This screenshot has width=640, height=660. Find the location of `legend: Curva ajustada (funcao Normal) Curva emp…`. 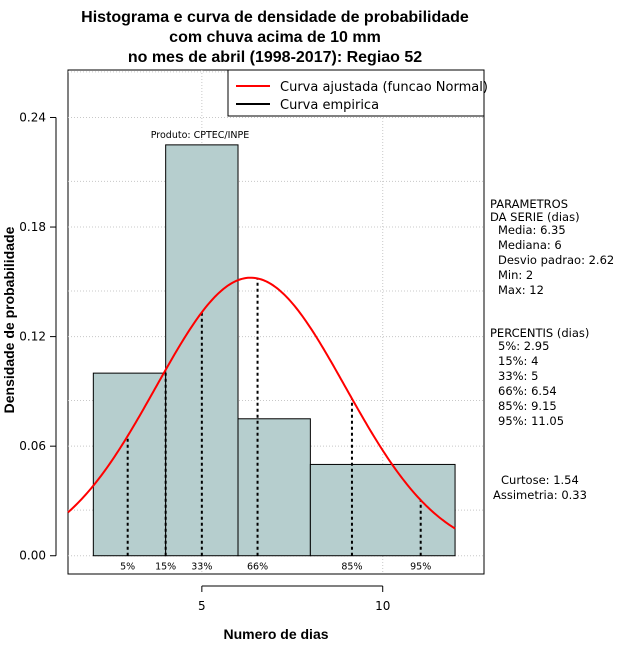

legend: Curva ajustada (funcao Normal) Curva emp… is located at coordinates (357, 93).